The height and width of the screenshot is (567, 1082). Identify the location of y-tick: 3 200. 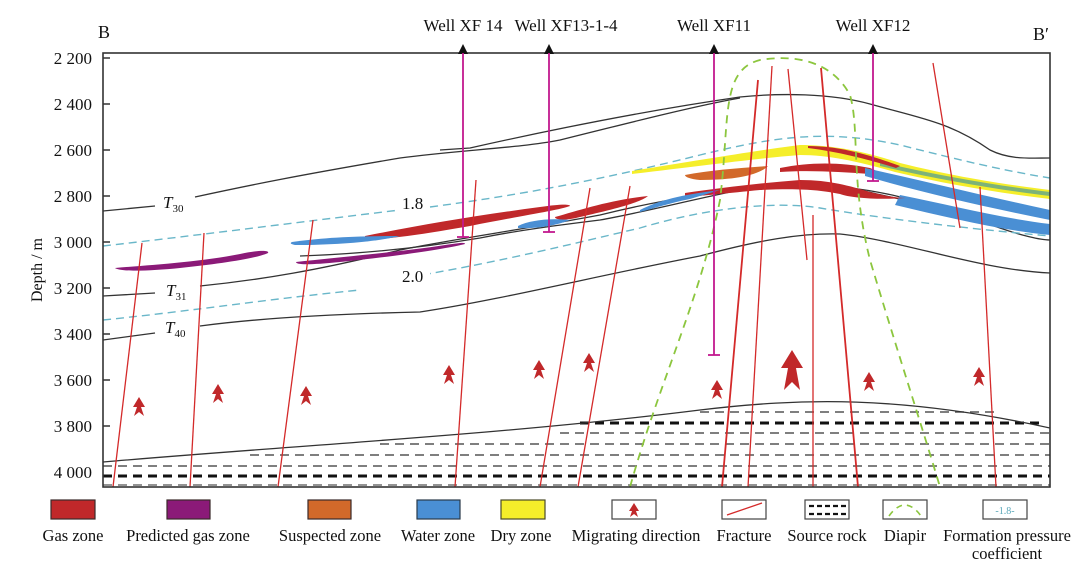
(82, 288).